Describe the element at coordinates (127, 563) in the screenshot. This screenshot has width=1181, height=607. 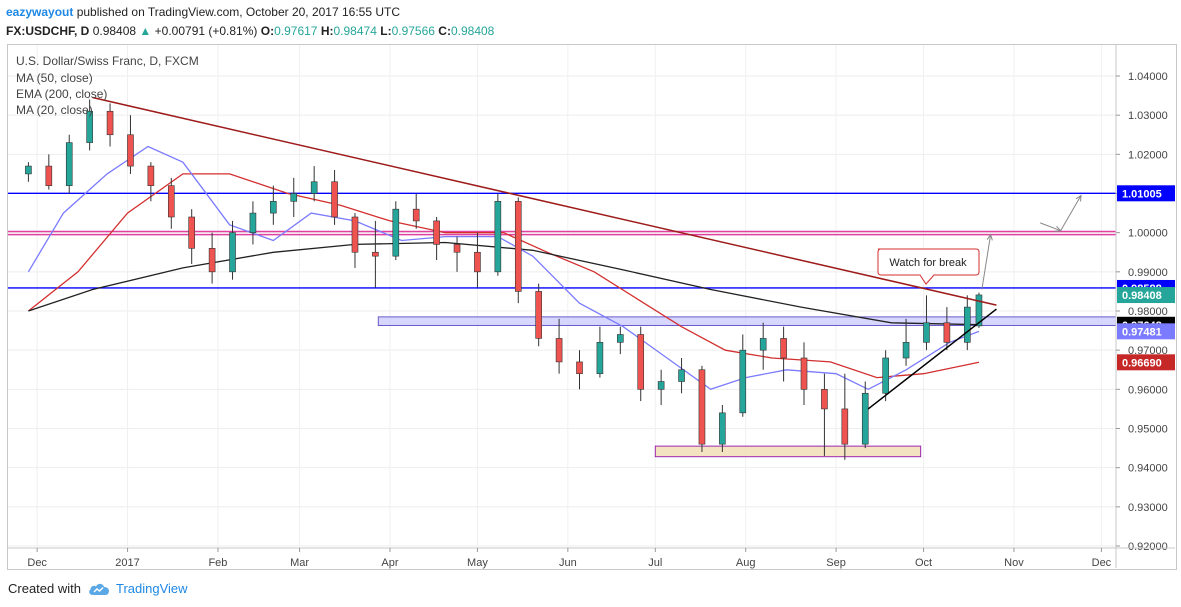
I see `time-tick-label: 2017` at that location.